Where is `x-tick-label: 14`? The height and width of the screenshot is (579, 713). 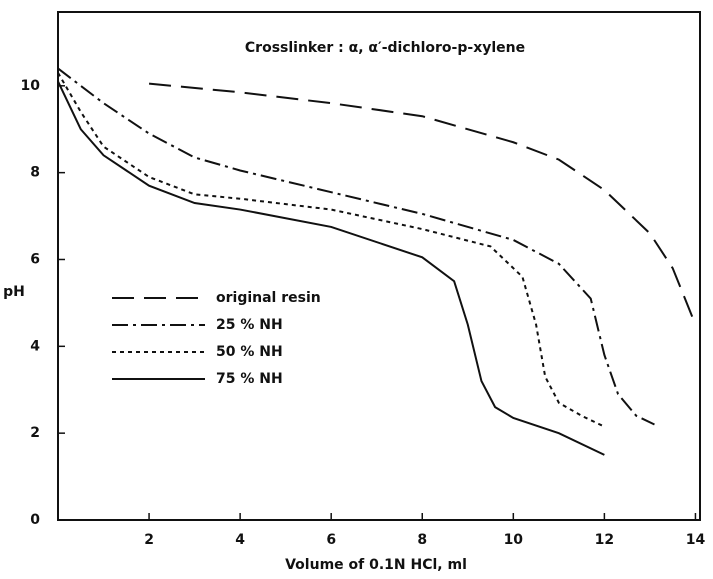 x-tick-label: 14 is located at coordinates (696, 540).